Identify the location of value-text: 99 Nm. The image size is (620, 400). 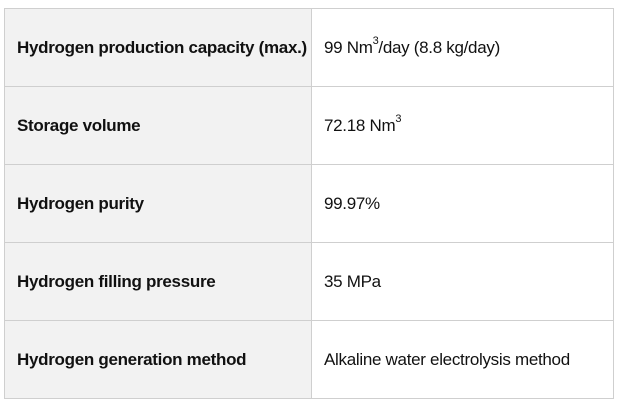
(348, 47).